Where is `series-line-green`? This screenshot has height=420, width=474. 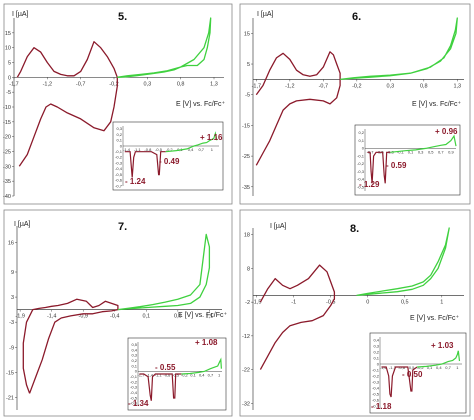 series-line-green is located at coordinates (164, 47).